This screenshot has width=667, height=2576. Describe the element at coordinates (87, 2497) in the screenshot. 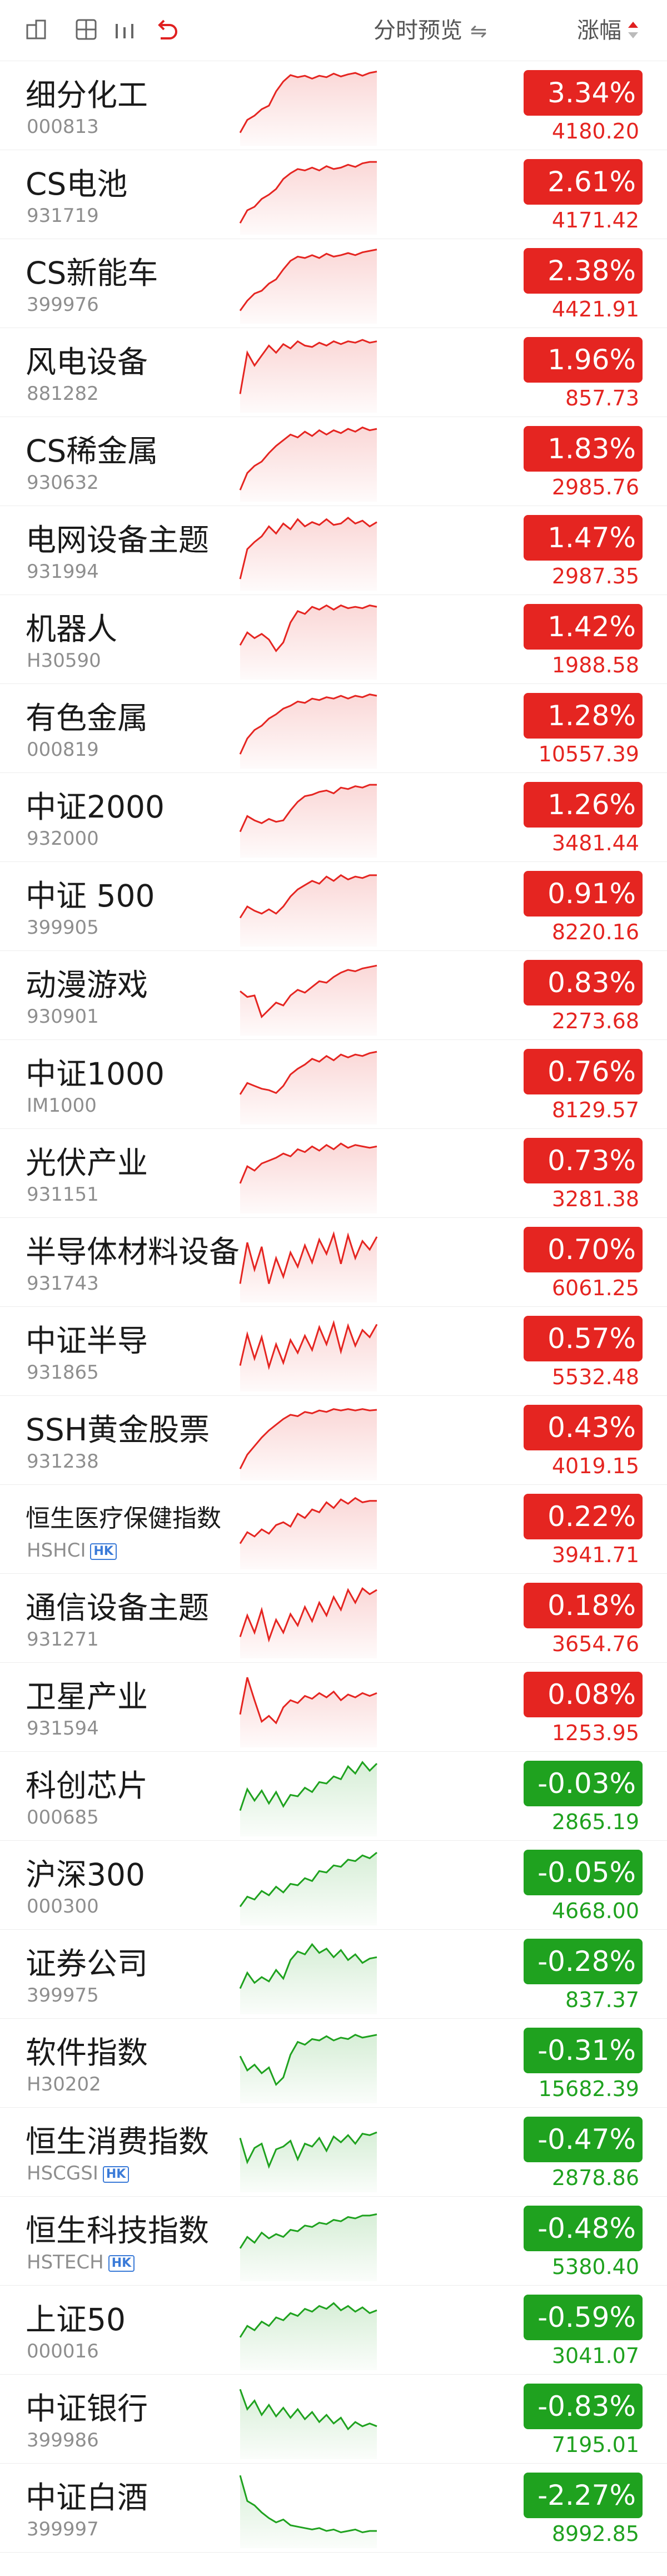

I see `index-name: 中证白酒` at that location.